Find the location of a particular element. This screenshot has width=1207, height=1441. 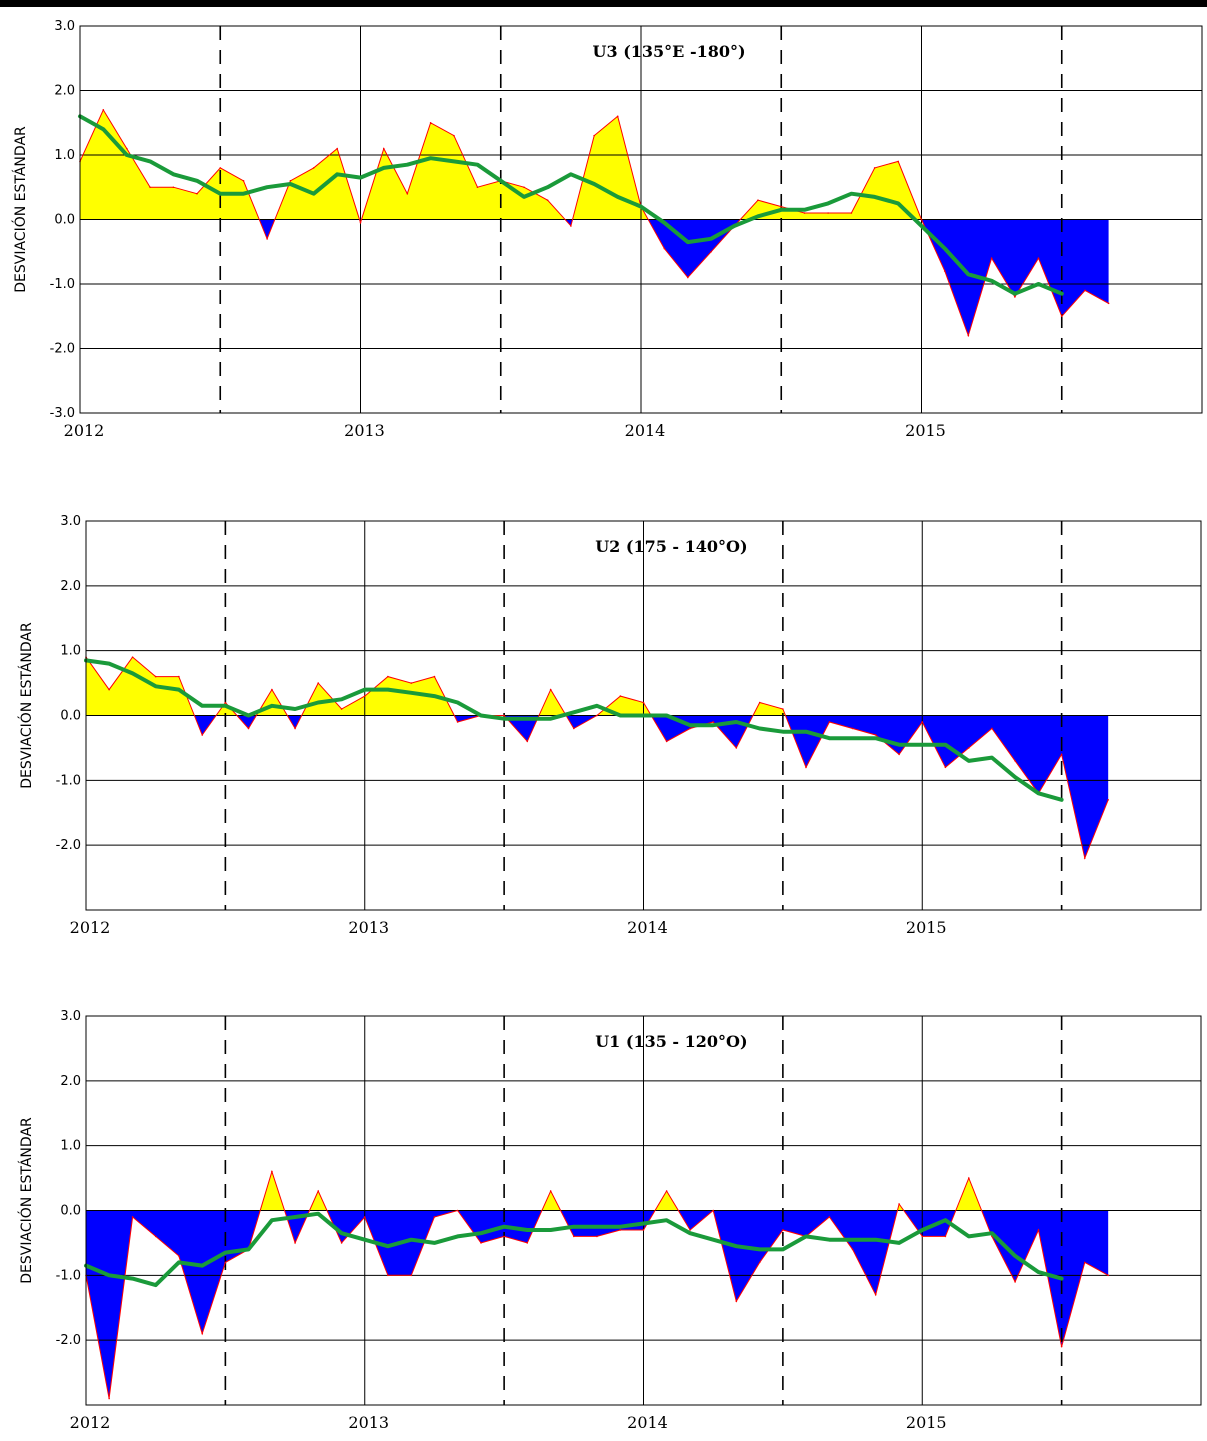

panel-title: U3 (135°E -180°) is located at coordinates (669, 51).